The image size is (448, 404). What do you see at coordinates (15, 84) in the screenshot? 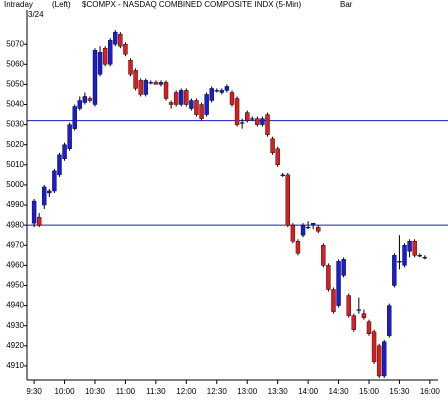
I see `y-tick-label: 5050` at bounding box center [15, 84].